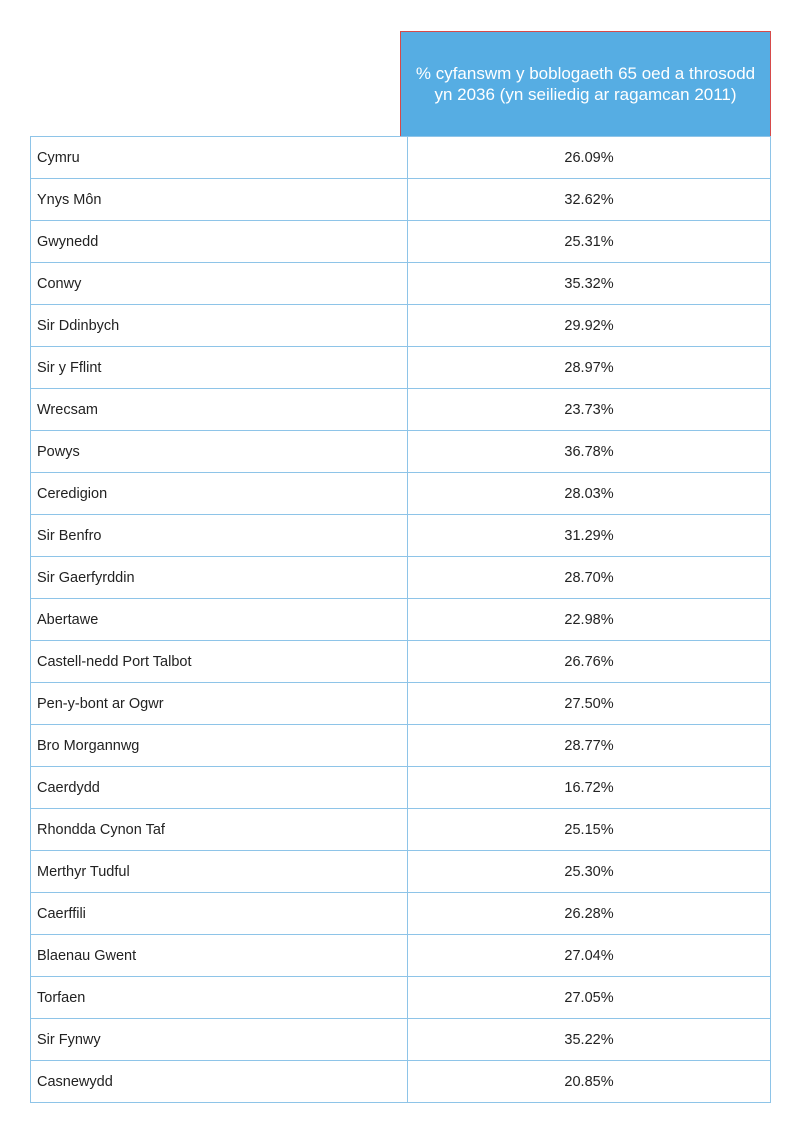 This screenshot has width=798, height=1129. I want to click on table-row: Wrecsam 23.73%, so click(400, 409).